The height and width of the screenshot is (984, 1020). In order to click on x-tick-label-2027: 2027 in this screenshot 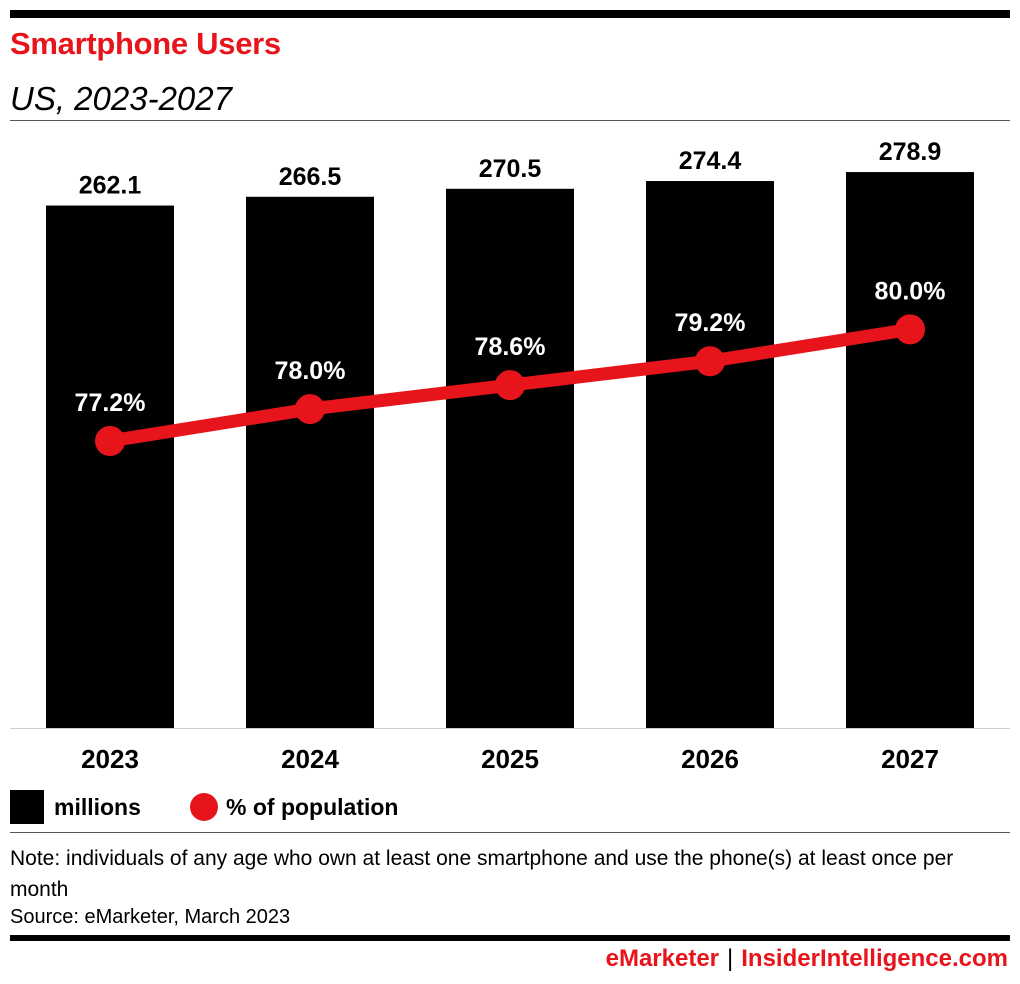, I will do `click(910, 759)`.